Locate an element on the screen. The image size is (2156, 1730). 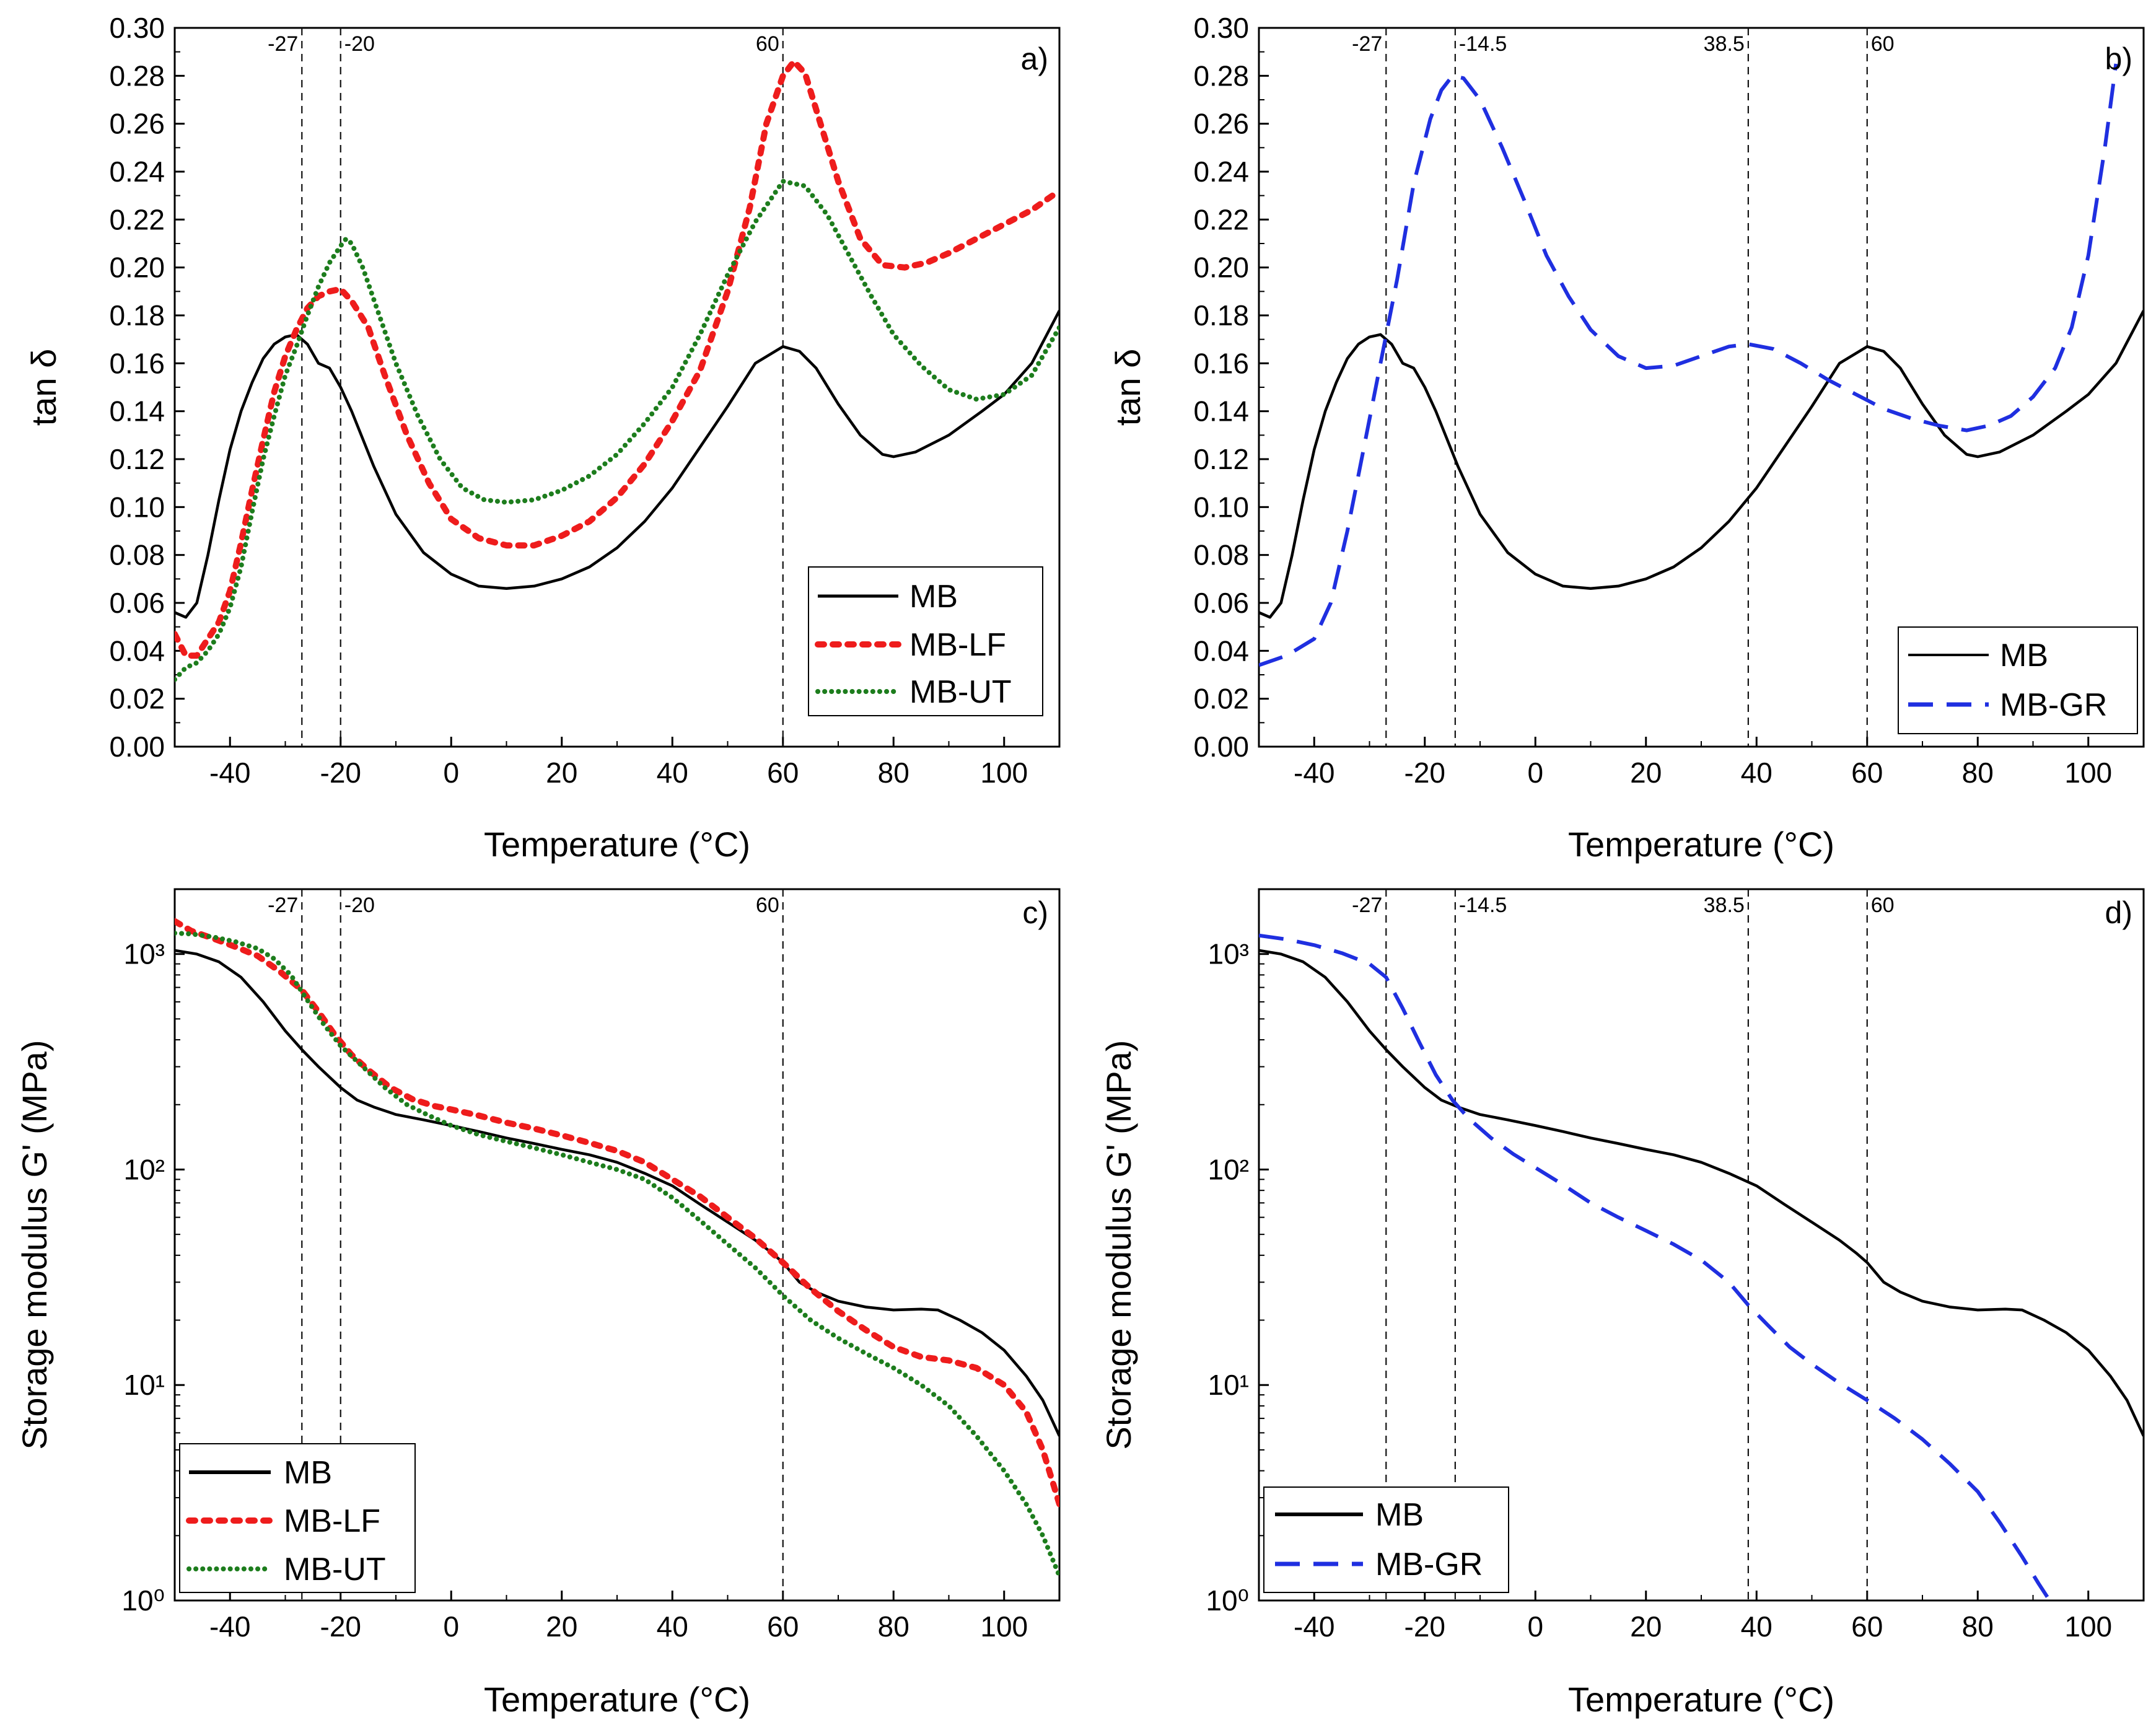
y-tick-label: 0.28 is located at coordinates (137, 76).